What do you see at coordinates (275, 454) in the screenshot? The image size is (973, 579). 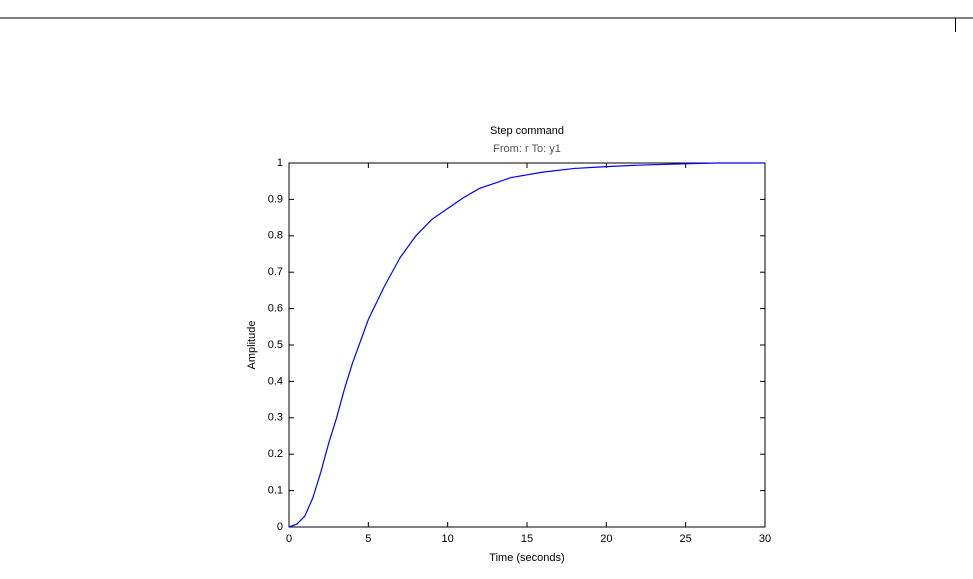 I see `y-tick-label: 0.2` at bounding box center [275, 454].